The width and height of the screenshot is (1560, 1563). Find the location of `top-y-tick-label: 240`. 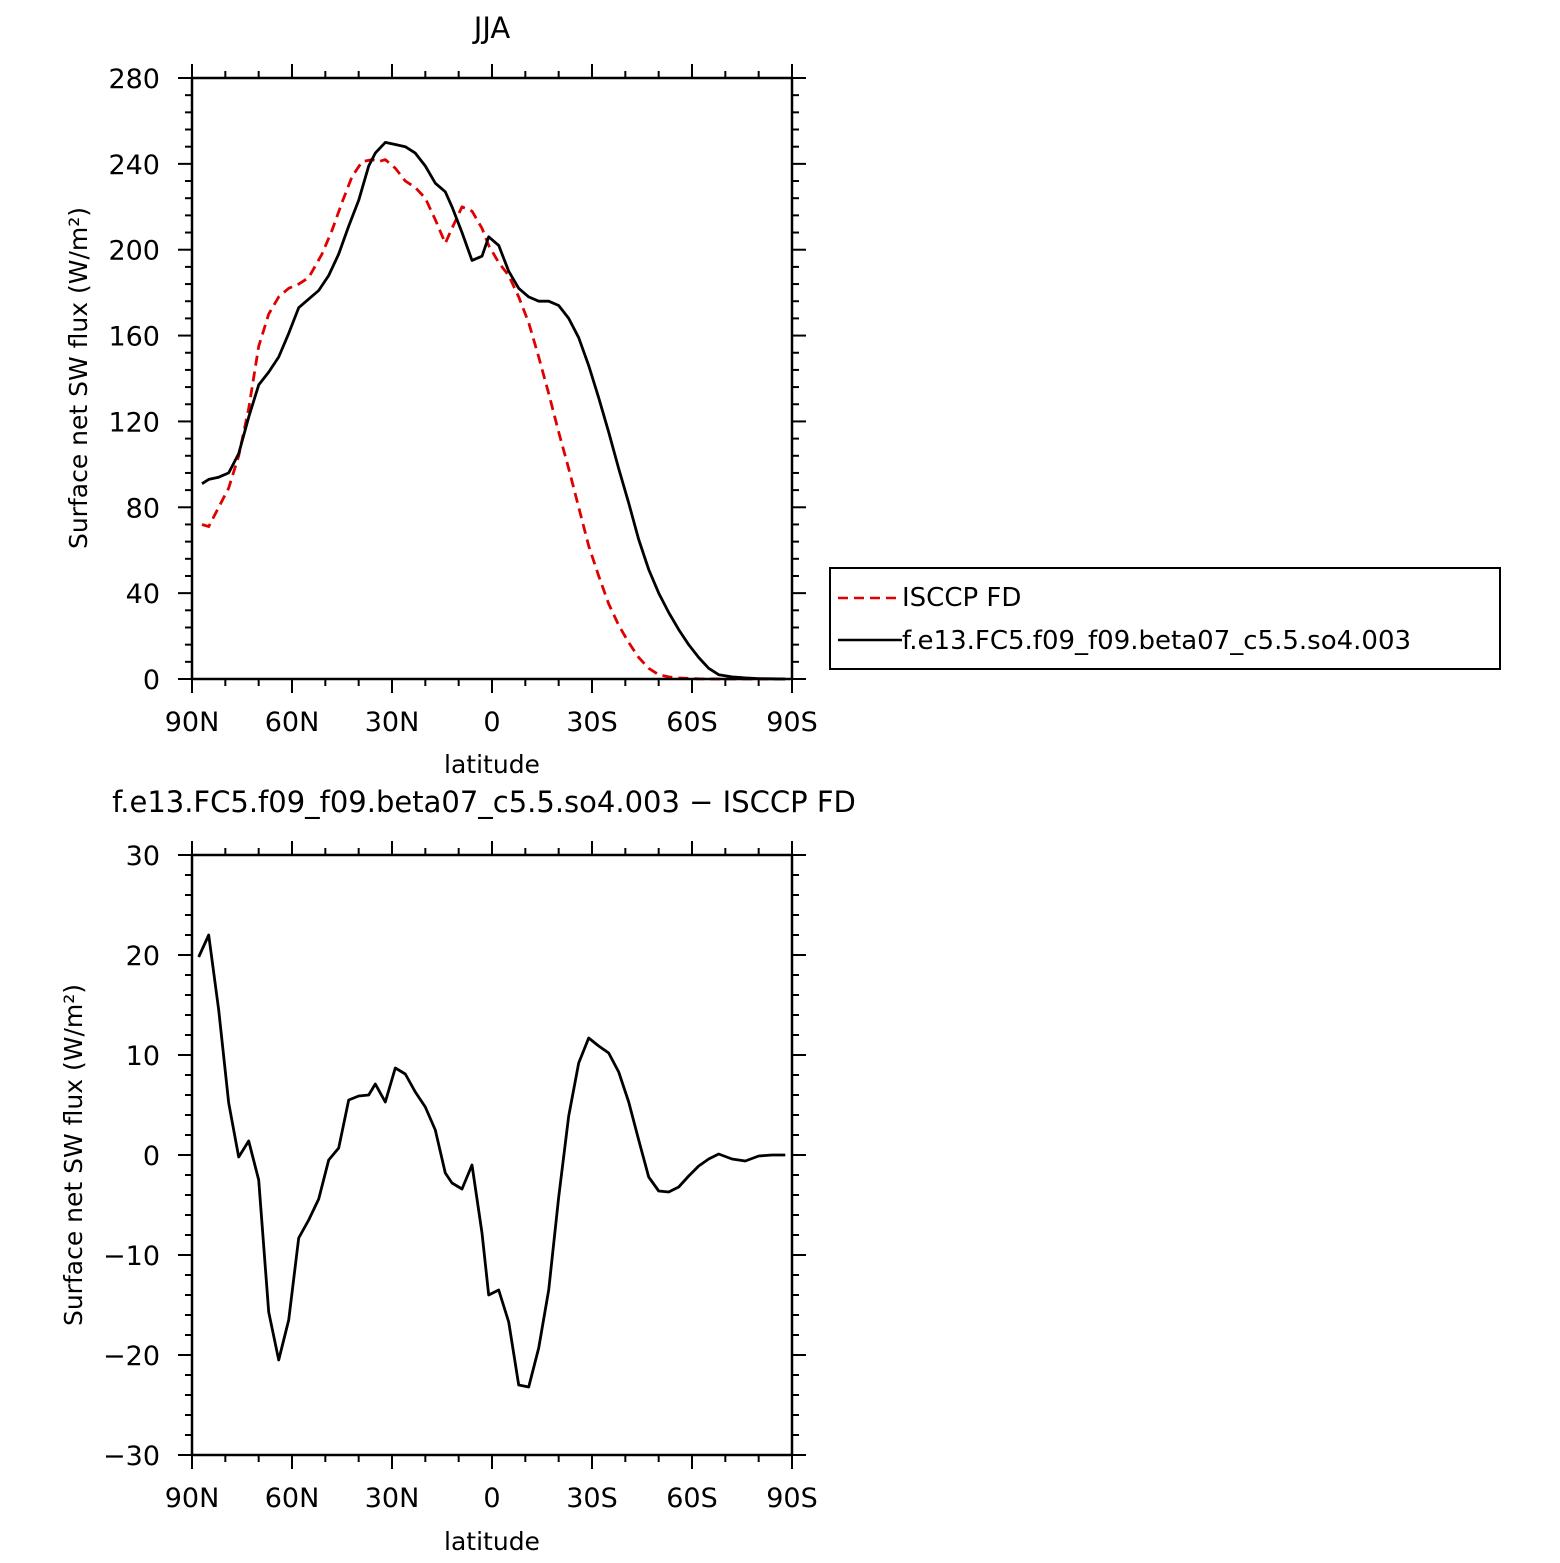

top-y-tick-label: 240 is located at coordinates (134, 165).